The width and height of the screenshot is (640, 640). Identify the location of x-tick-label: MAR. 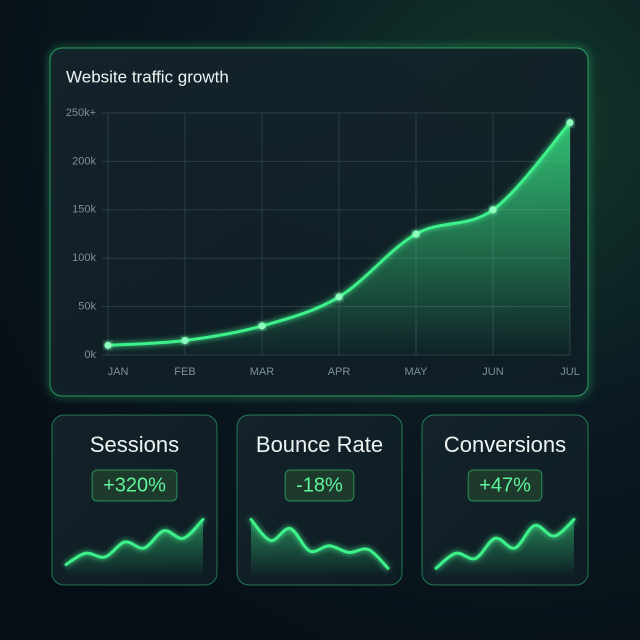
(262, 372).